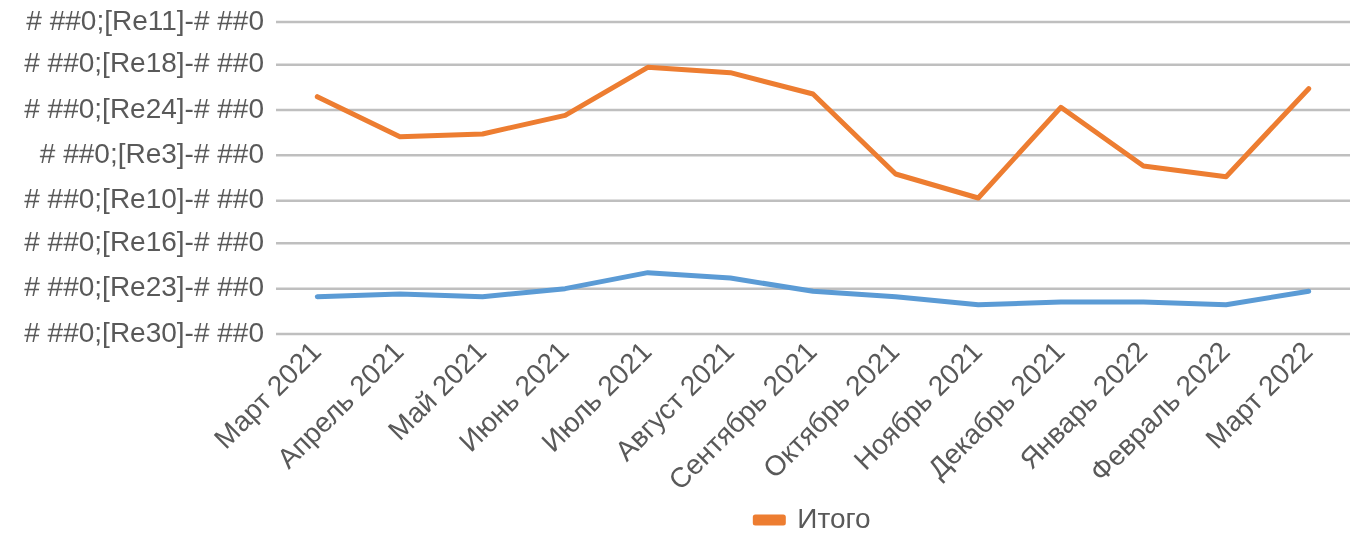 Image resolution: width=1350 pixels, height=544 pixels. I want to click on ref-line-label: # ##0;[Re30]-# ##0, so click(144, 332).